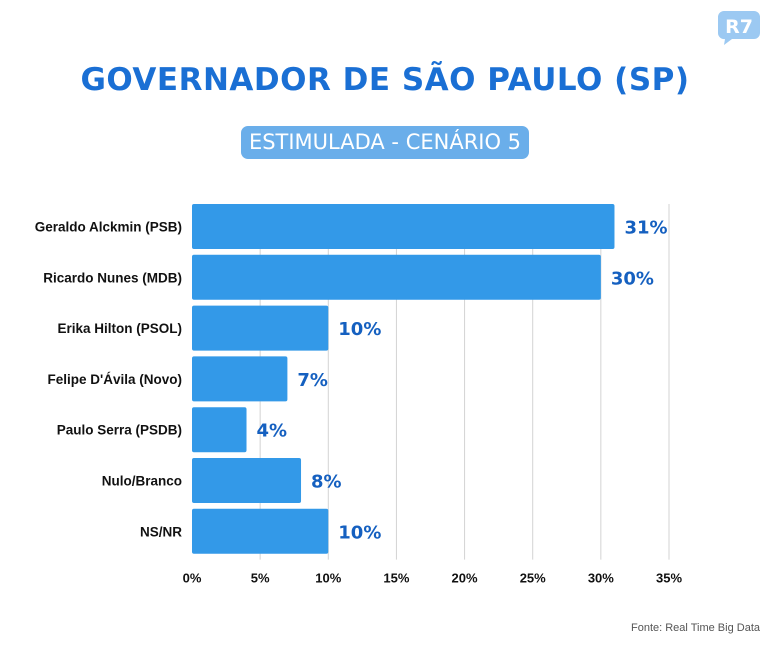 The height and width of the screenshot is (650, 770). What do you see at coordinates (312, 380) in the screenshot?
I see `value-label: 7%` at bounding box center [312, 380].